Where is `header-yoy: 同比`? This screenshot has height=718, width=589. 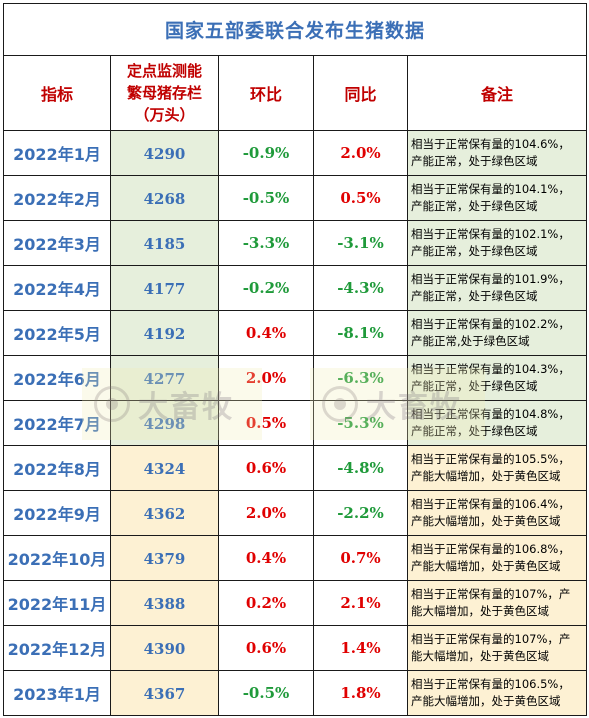 header-yoy: 同比 is located at coordinates (360, 93).